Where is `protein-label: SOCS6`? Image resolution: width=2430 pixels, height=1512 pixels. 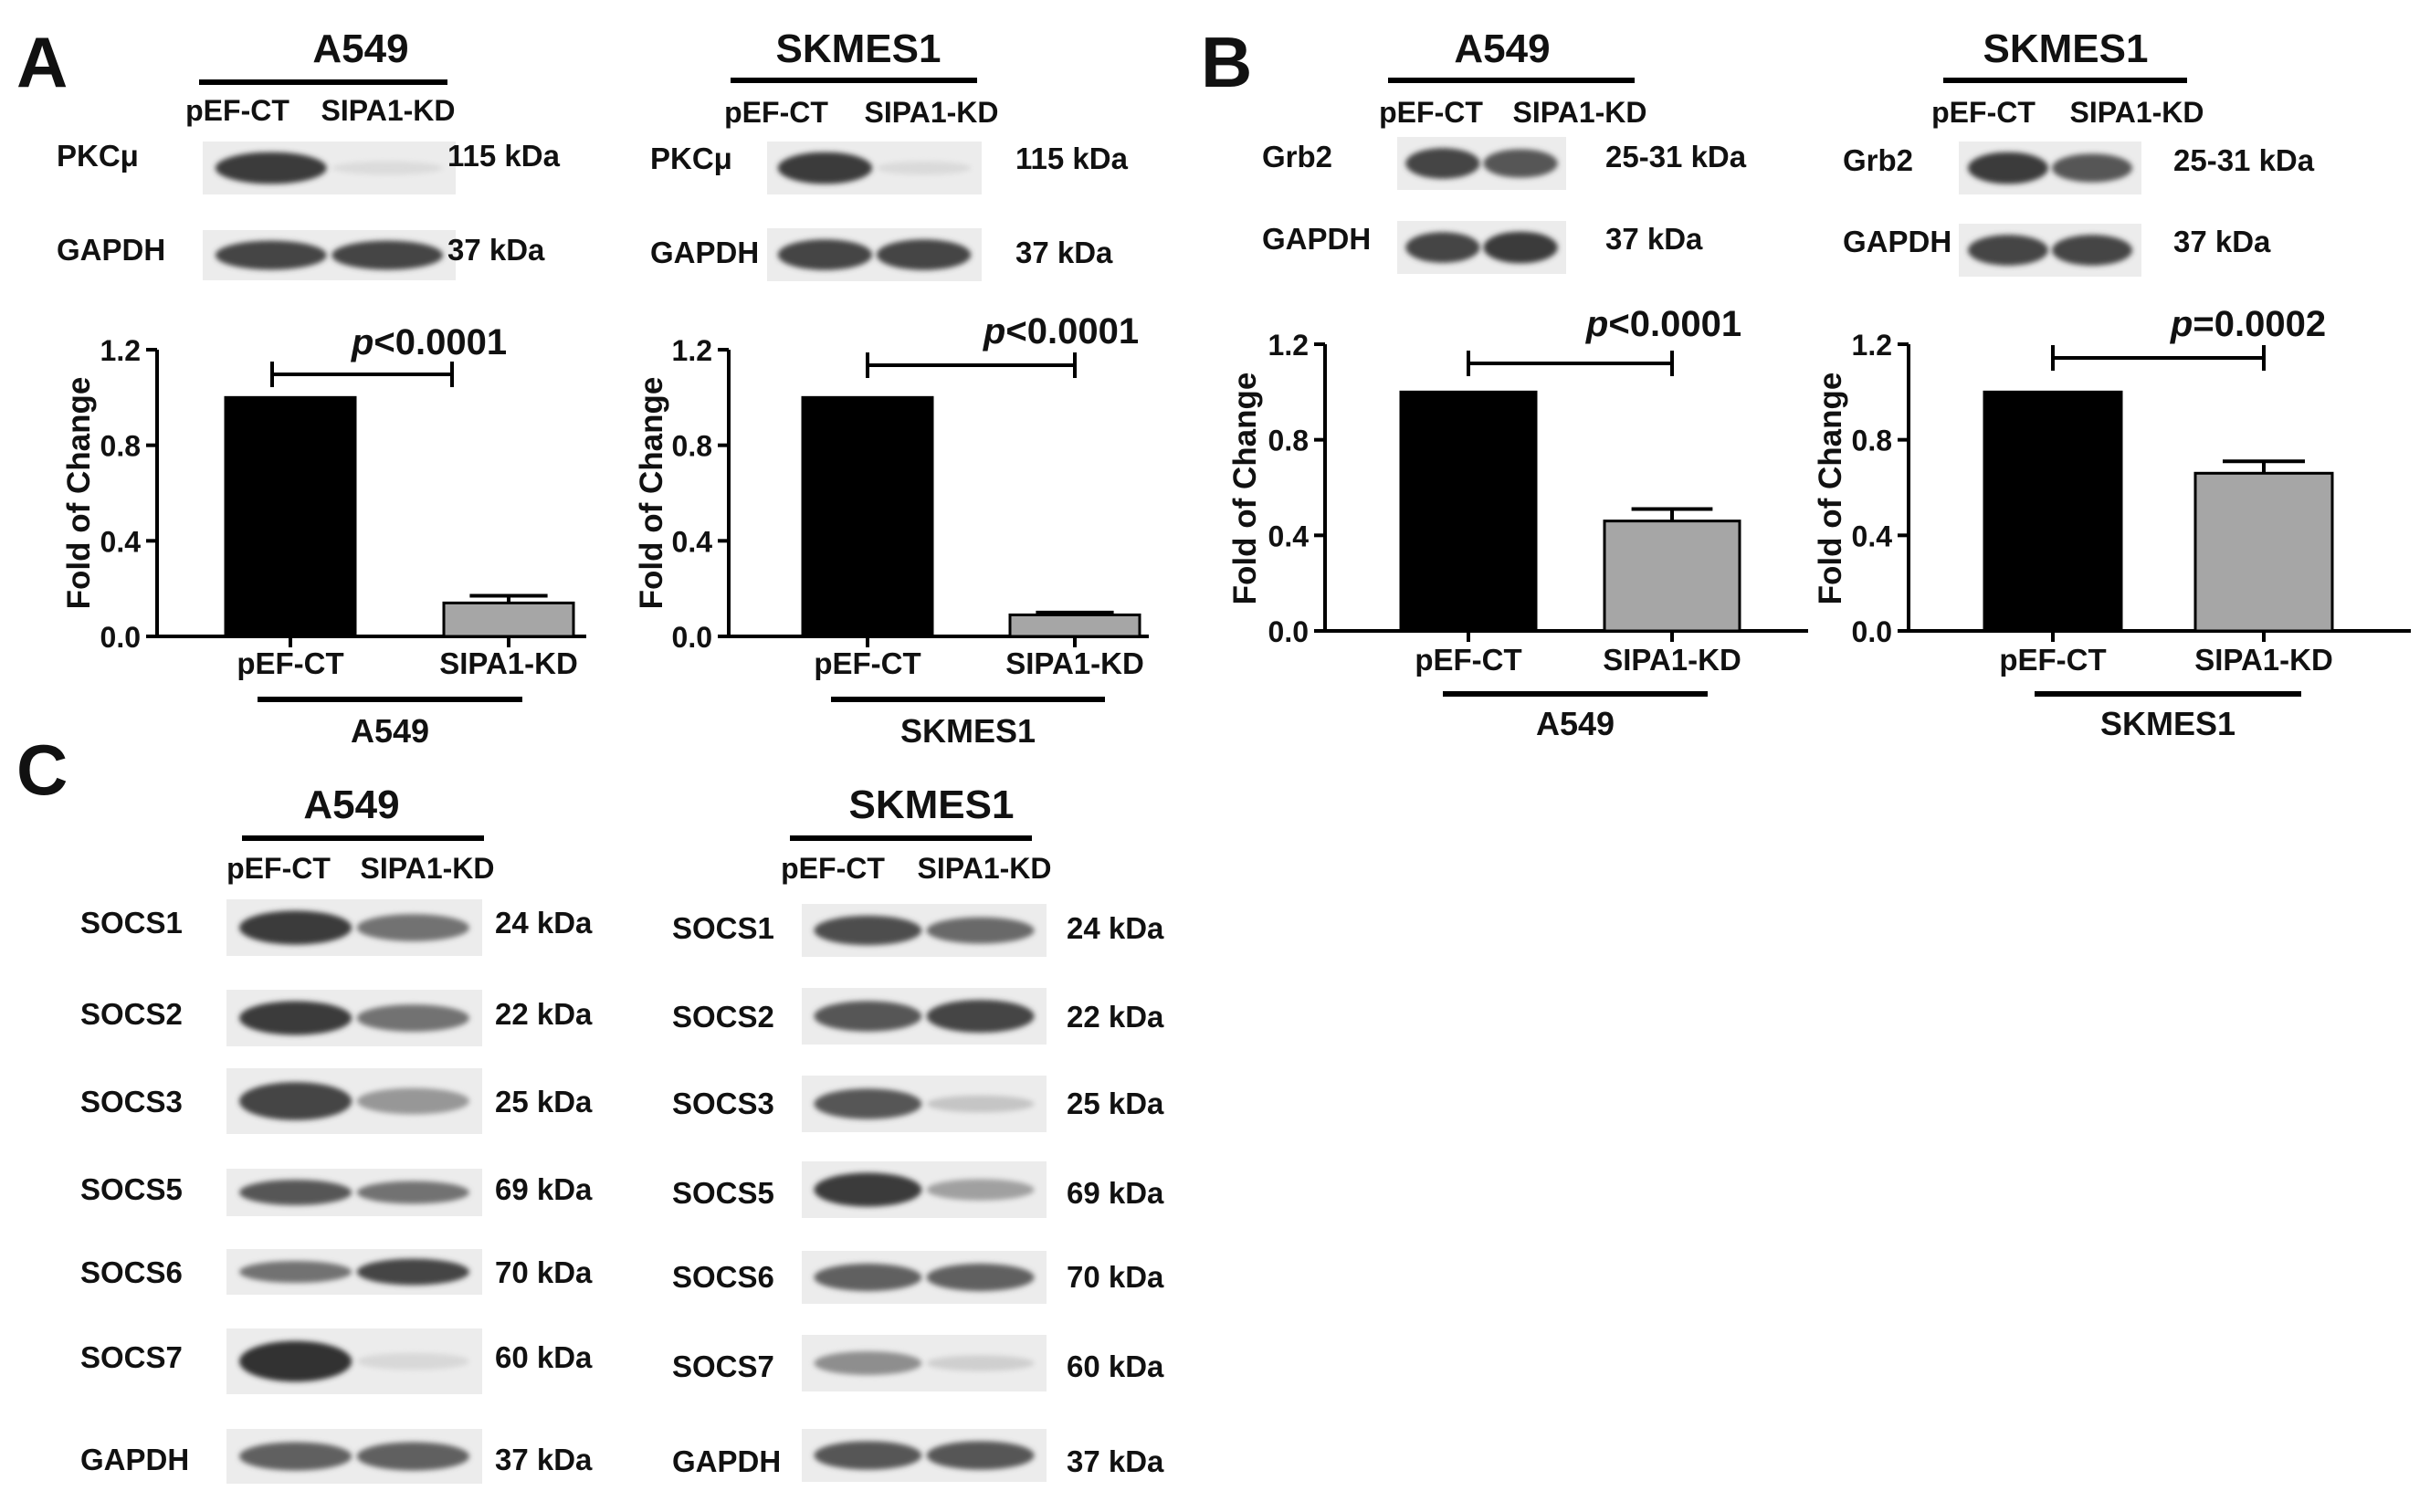 protein-label: SOCS6 is located at coordinates (131, 1272).